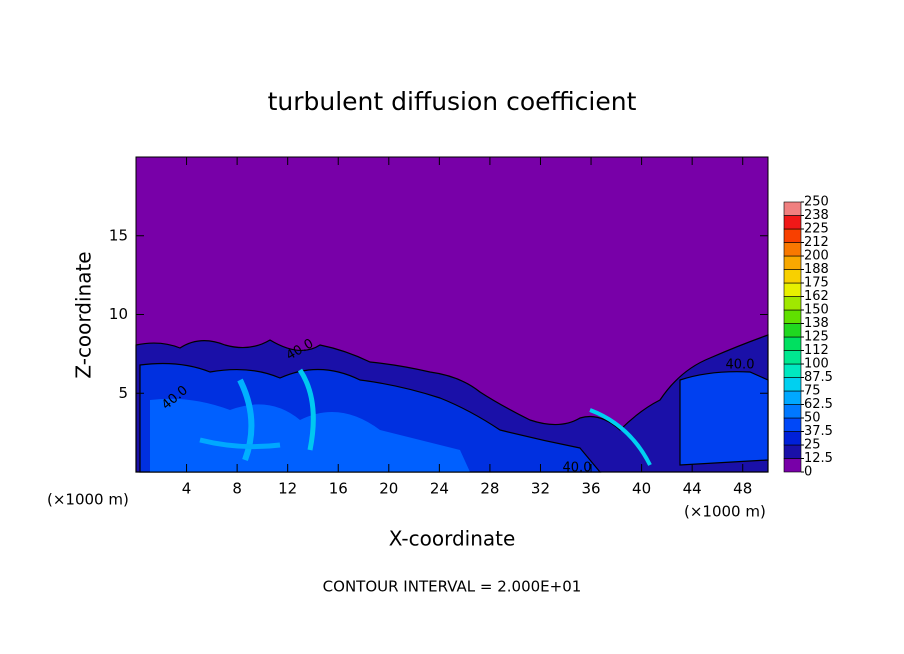 The width and height of the screenshot is (904, 654). I want to click on colorbar-label: 75, so click(812, 391).